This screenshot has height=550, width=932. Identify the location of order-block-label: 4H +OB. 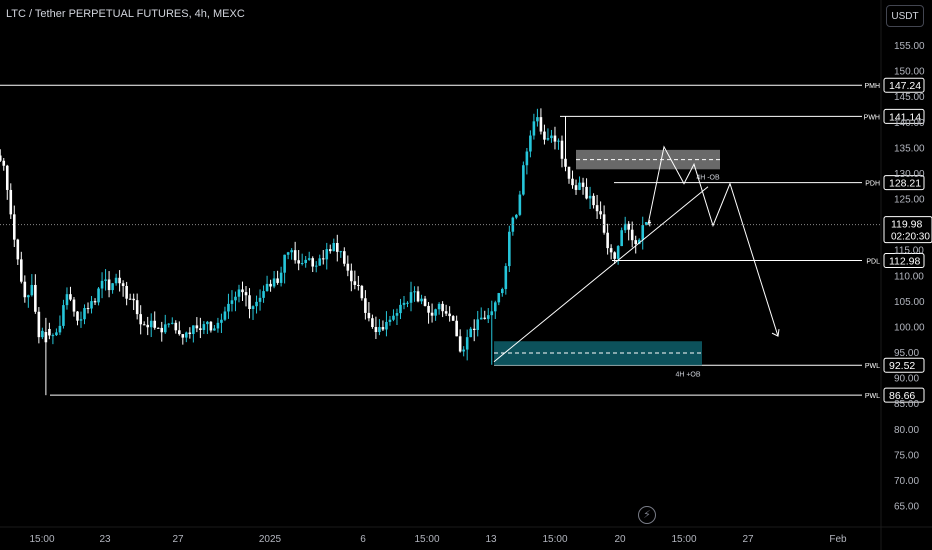
(687, 374).